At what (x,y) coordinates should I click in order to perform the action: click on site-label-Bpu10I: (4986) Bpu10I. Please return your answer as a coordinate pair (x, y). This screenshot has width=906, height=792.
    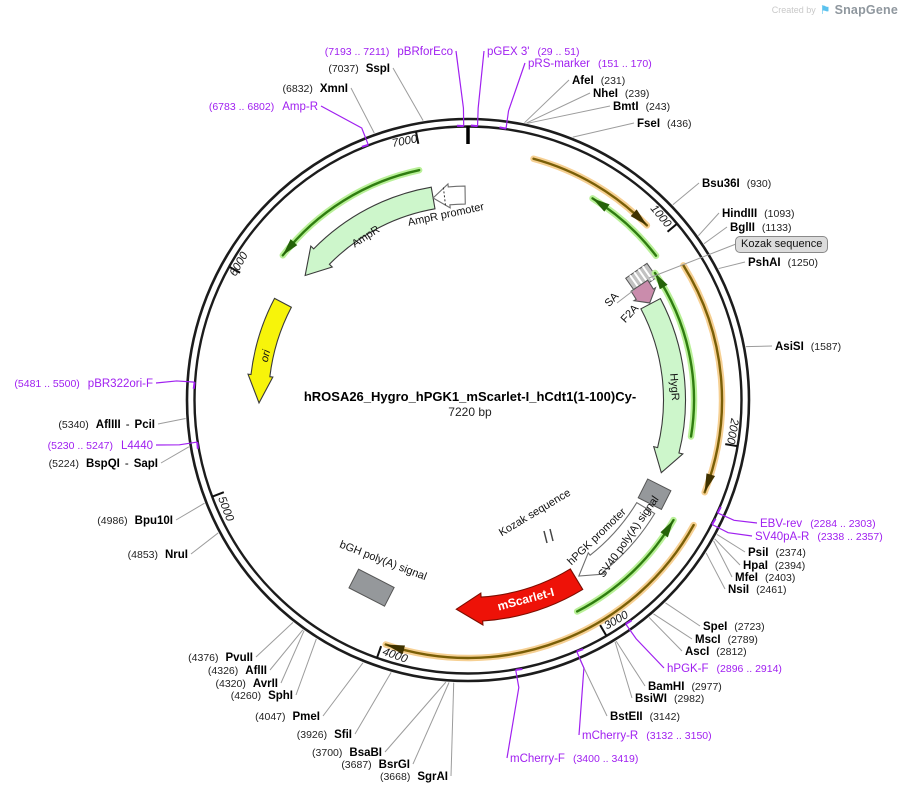
    Looking at the image, I should click on (135, 520).